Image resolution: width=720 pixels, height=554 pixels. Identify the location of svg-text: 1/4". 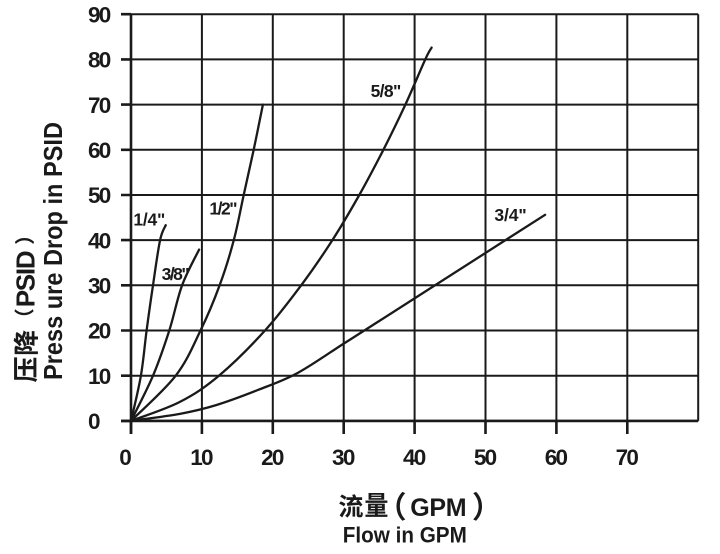
(149, 220).